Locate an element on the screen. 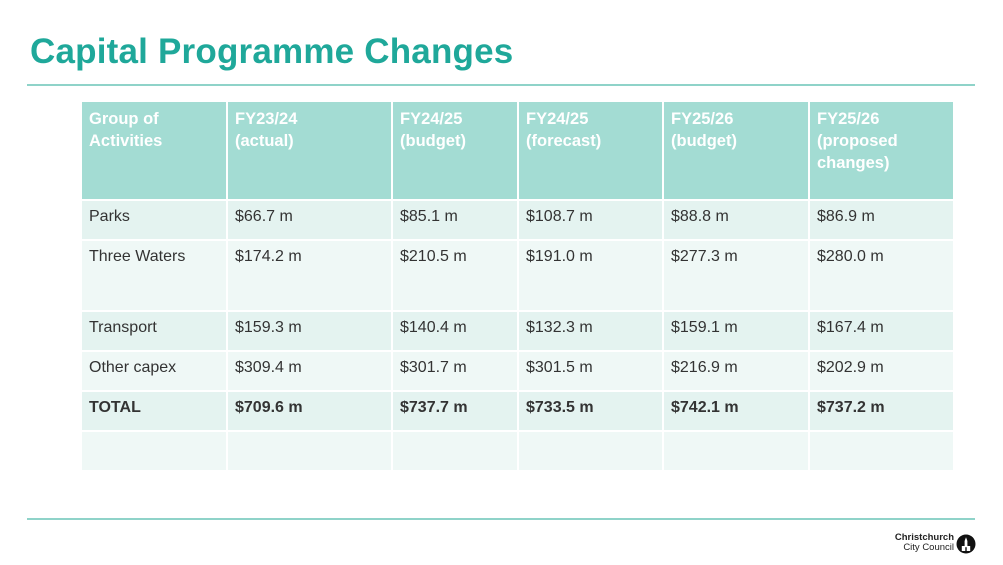  logo-wordmark: Christchurch City Council is located at coordinates (922, 543).